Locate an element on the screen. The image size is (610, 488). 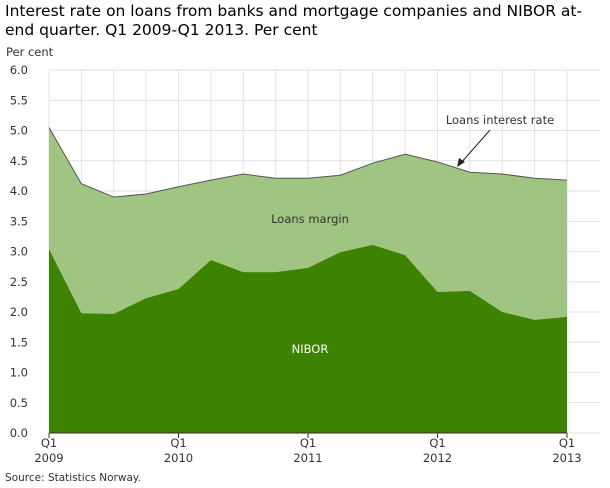
y-tick-label: 4.5 is located at coordinates (19, 161).